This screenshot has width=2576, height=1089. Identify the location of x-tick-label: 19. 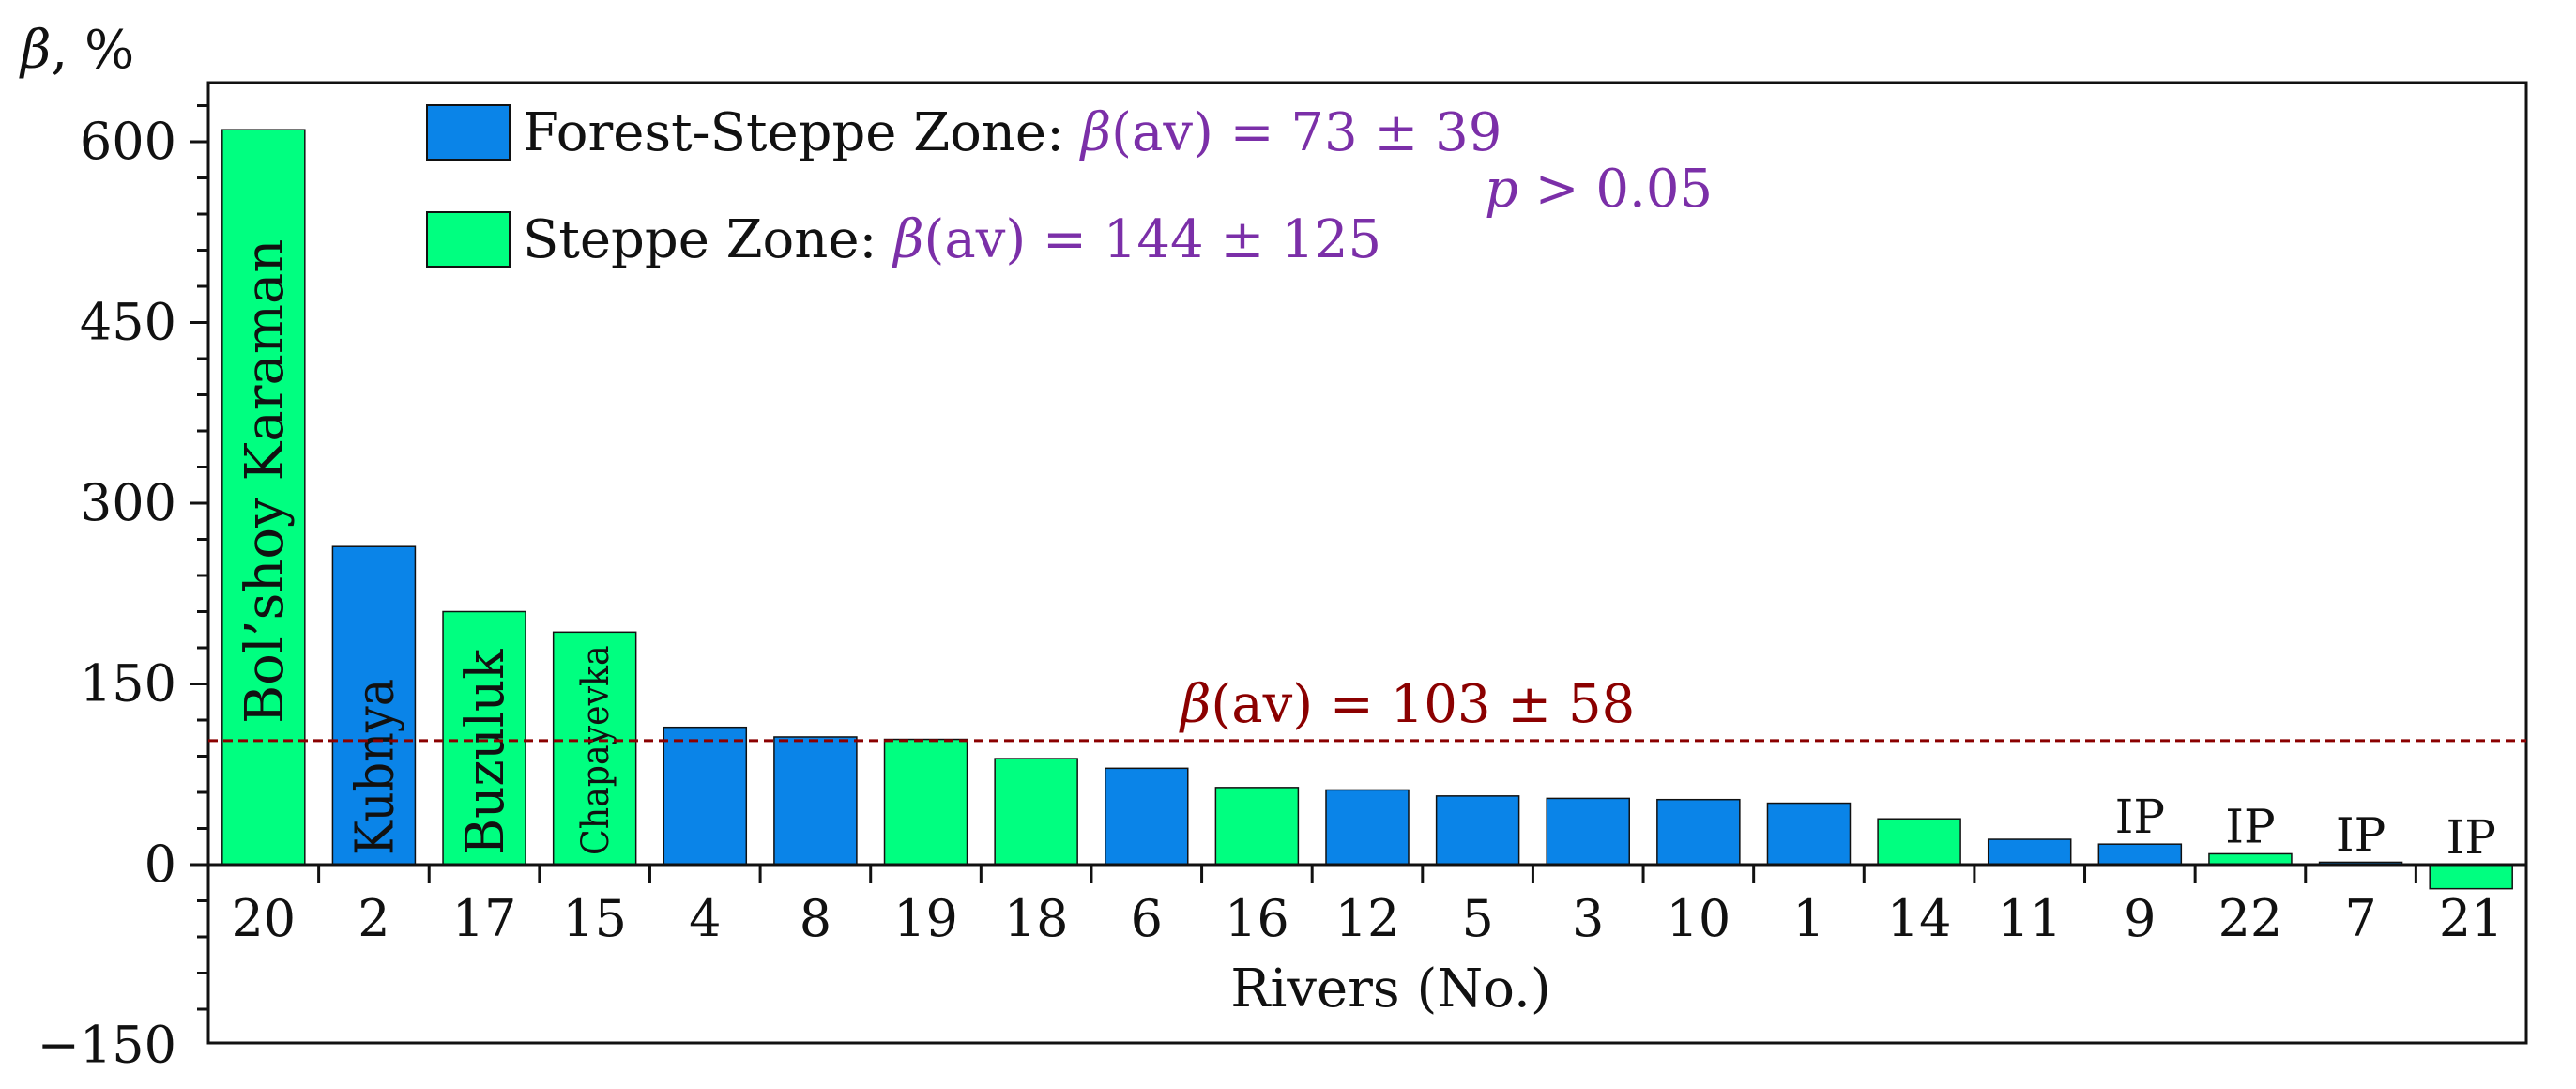
(925, 918).